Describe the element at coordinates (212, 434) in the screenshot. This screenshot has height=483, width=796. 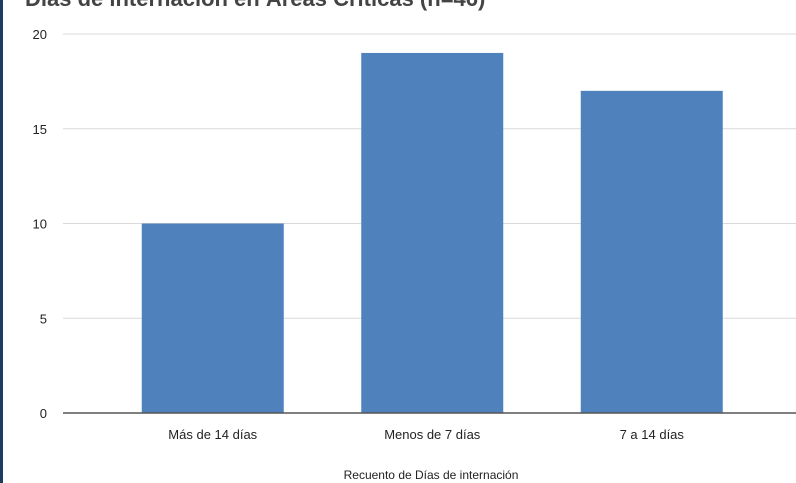
I see `x-tick-label-1: Más de 14 días` at that location.